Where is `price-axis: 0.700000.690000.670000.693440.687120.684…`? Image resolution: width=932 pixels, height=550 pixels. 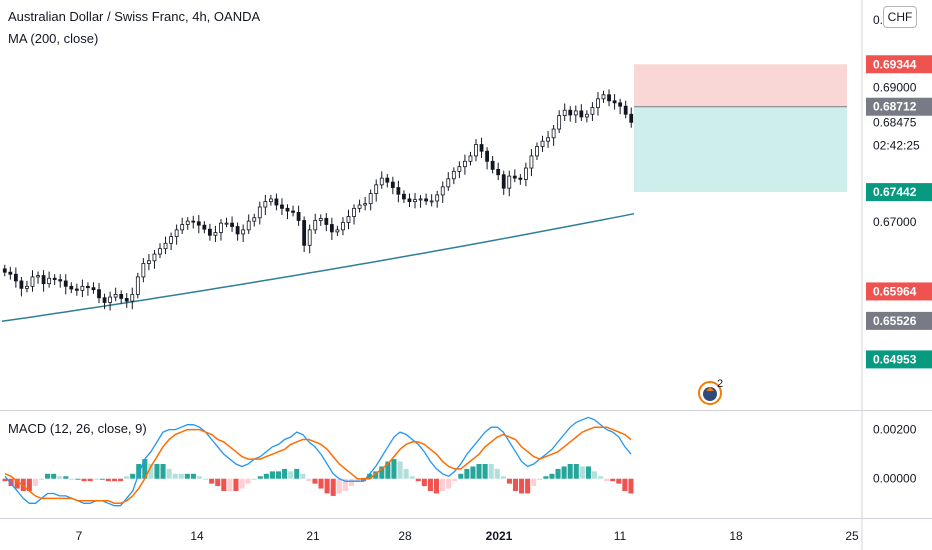
price-axis: 0.700000.690000.670000.693440.687120.684… is located at coordinates (899, 249).